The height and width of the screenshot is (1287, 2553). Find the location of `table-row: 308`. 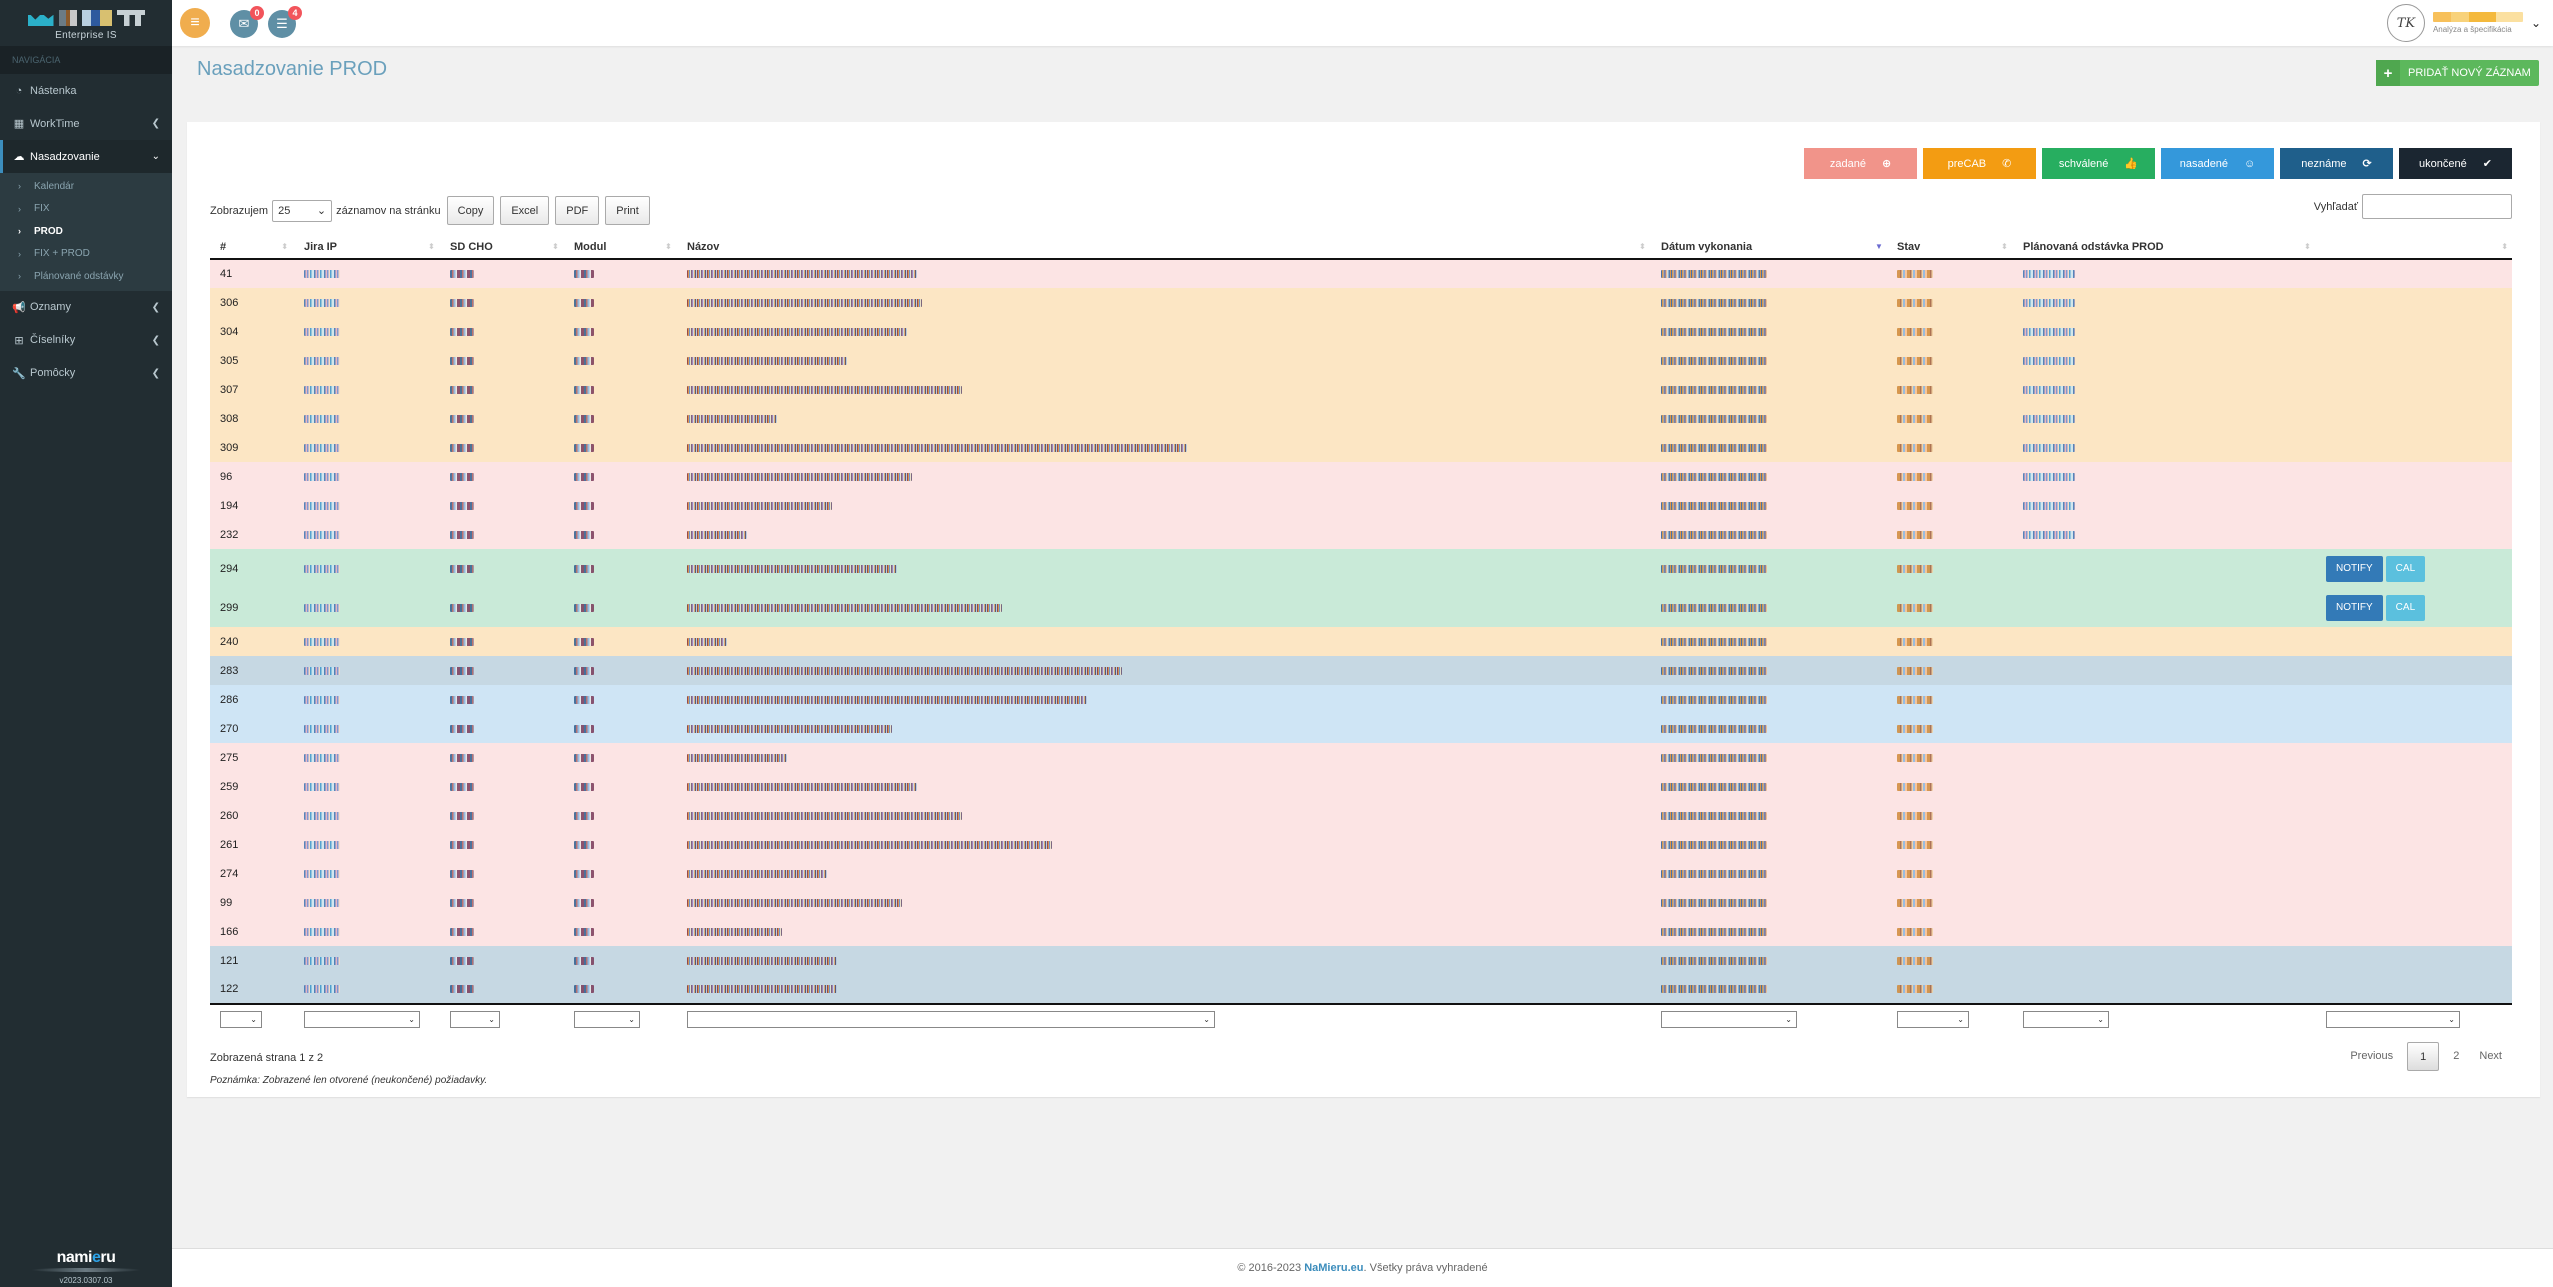

table-row: 308 is located at coordinates (1361, 418).